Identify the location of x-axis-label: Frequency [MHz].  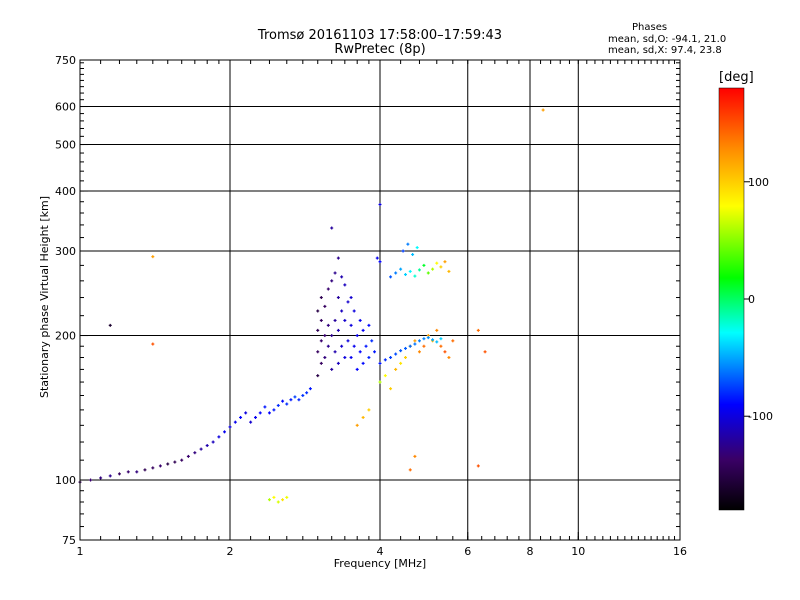
(380, 563).